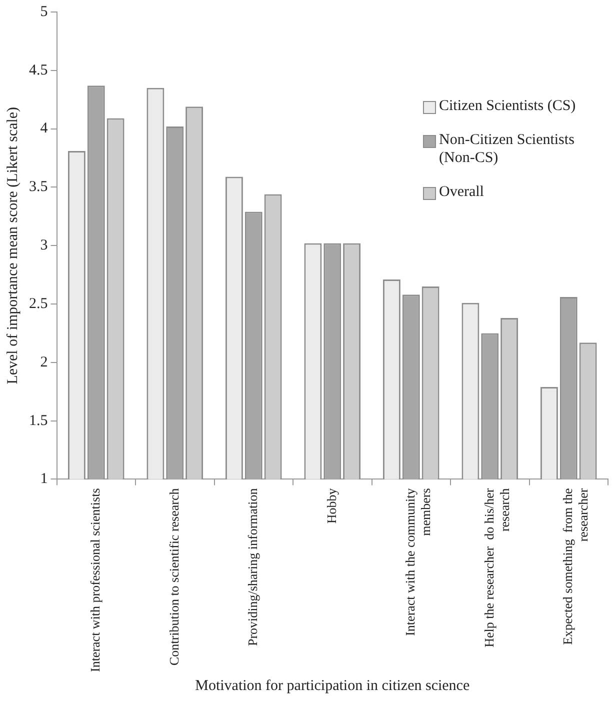  Describe the element at coordinates (38, 187) in the screenshot. I see `y-tick-label: 3.5` at that location.